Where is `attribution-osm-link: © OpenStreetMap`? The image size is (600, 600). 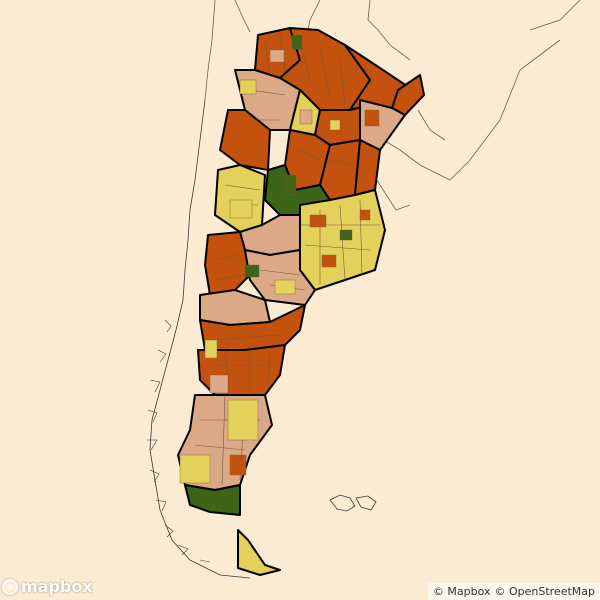 attribution-osm-link: © OpenStreetMap is located at coordinates (544, 591).